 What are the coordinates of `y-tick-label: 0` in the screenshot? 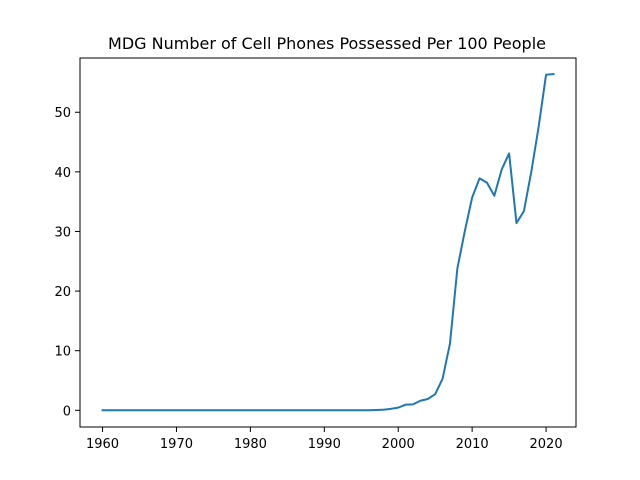 It's located at (67, 411).